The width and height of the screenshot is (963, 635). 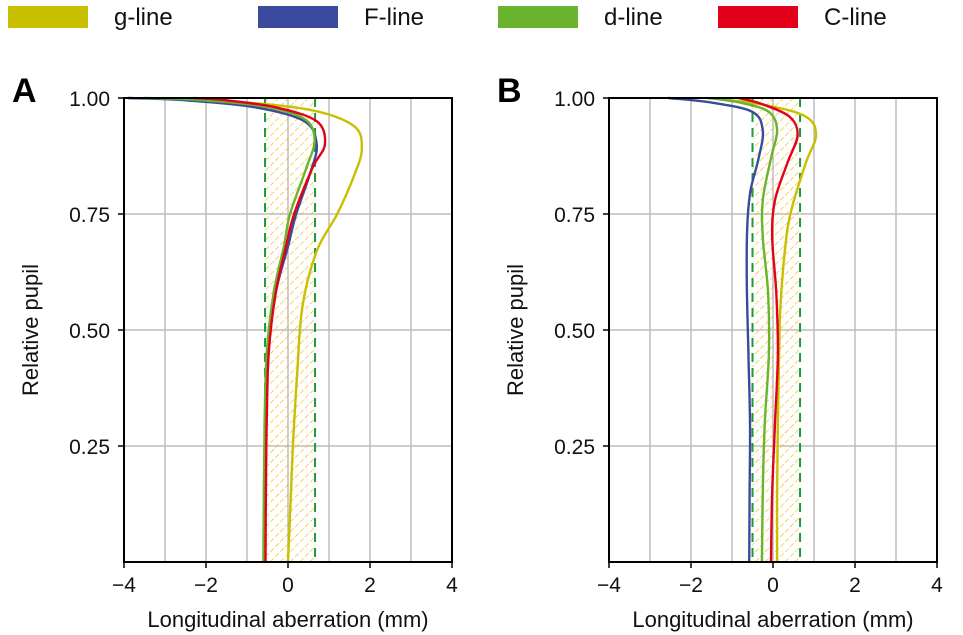 What do you see at coordinates (290, 330) in the screenshot?
I see `tolerance-band` at bounding box center [290, 330].